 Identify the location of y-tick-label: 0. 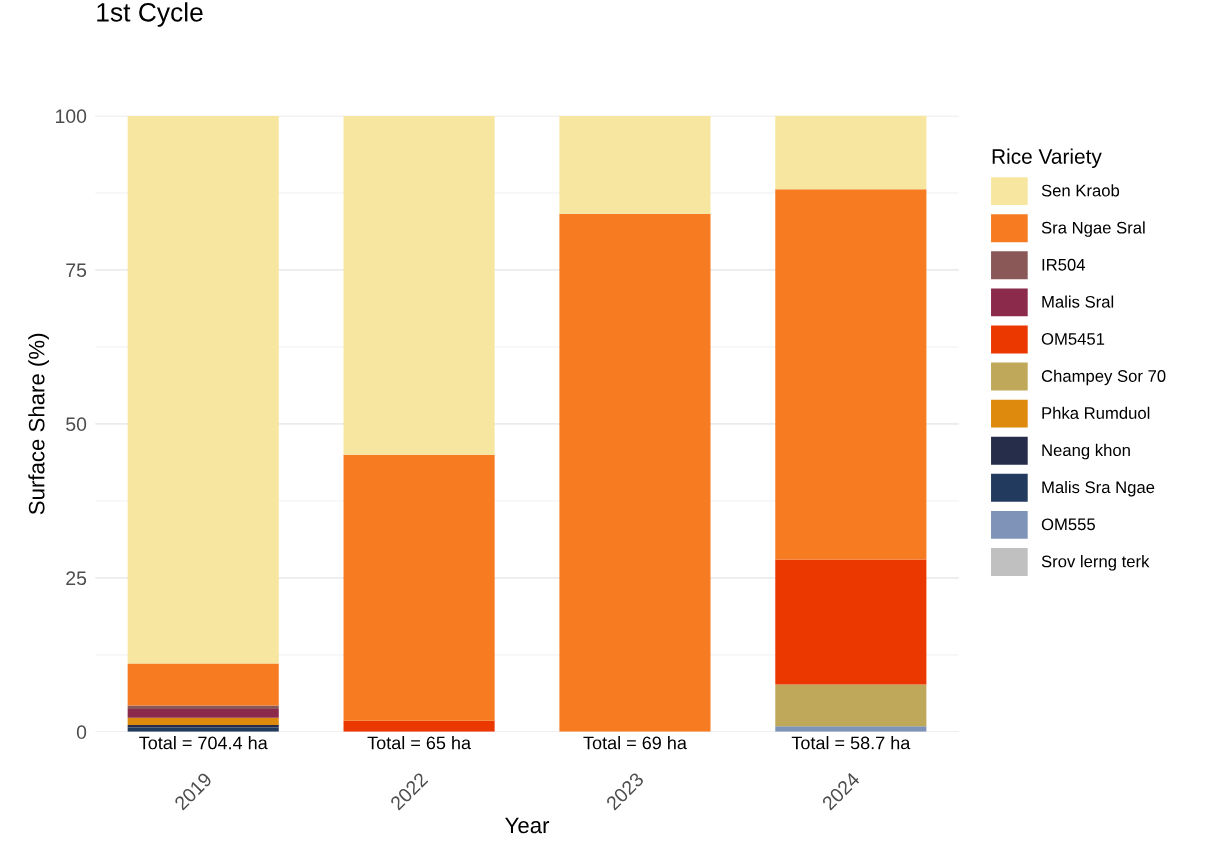
(81, 732).